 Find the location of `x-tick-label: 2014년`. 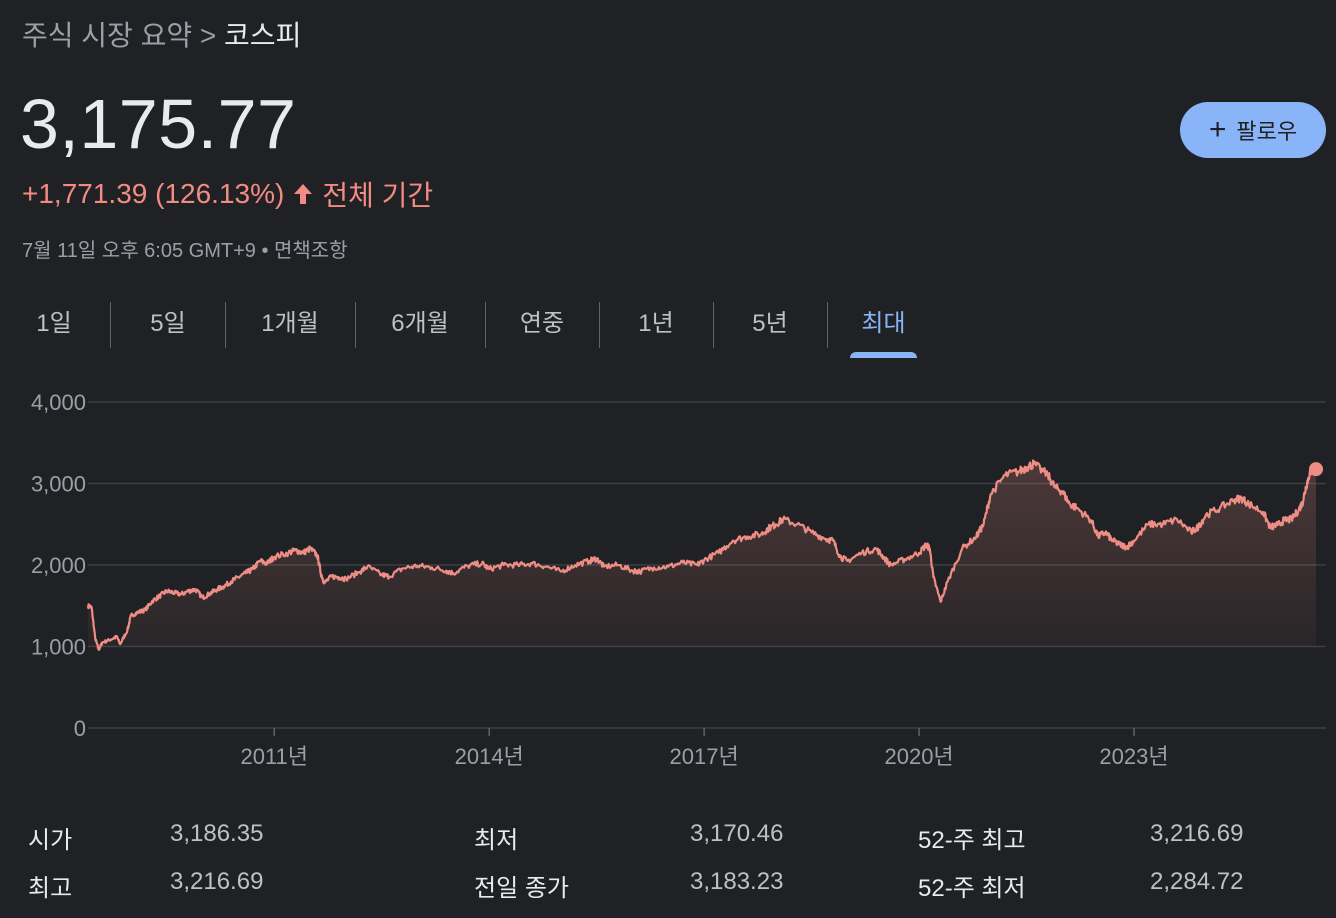

x-tick-label: 2014년 is located at coordinates (489, 756).